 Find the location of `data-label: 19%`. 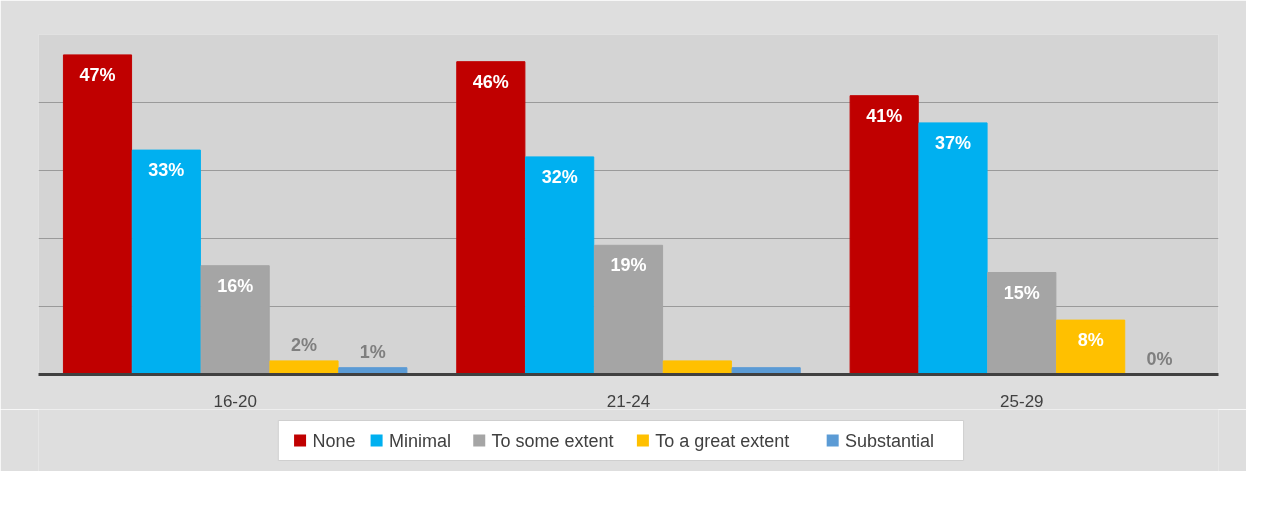

data-label: 19% is located at coordinates (628, 265).